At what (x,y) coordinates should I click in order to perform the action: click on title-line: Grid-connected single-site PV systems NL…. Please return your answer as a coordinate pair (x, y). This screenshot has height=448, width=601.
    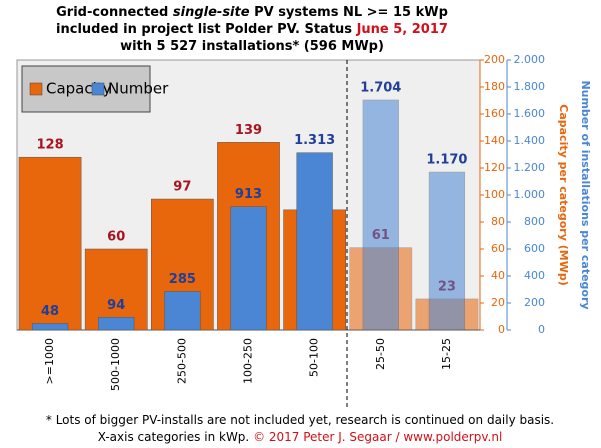
    Looking at the image, I should click on (252, 12).